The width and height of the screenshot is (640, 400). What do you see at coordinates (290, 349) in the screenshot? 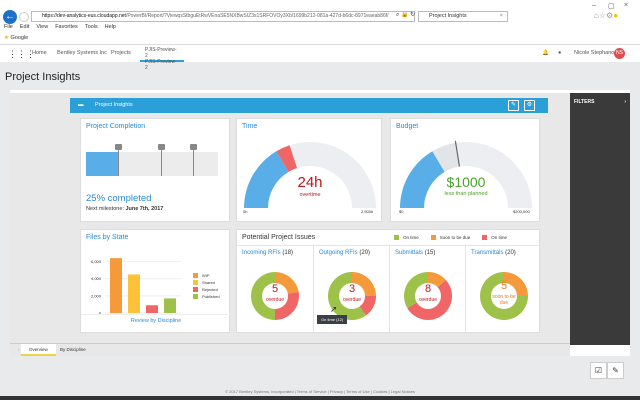
I see `page-tabs: ‹ › Overview By Discipline` at bounding box center [290, 349].